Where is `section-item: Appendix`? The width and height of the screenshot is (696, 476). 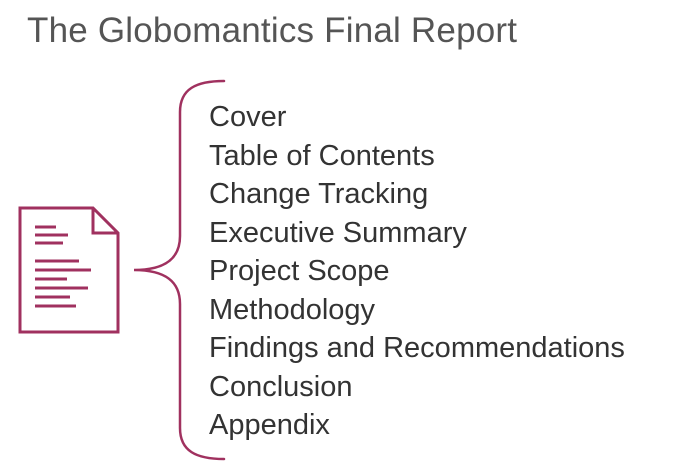
section-item: Appendix is located at coordinates (269, 425).